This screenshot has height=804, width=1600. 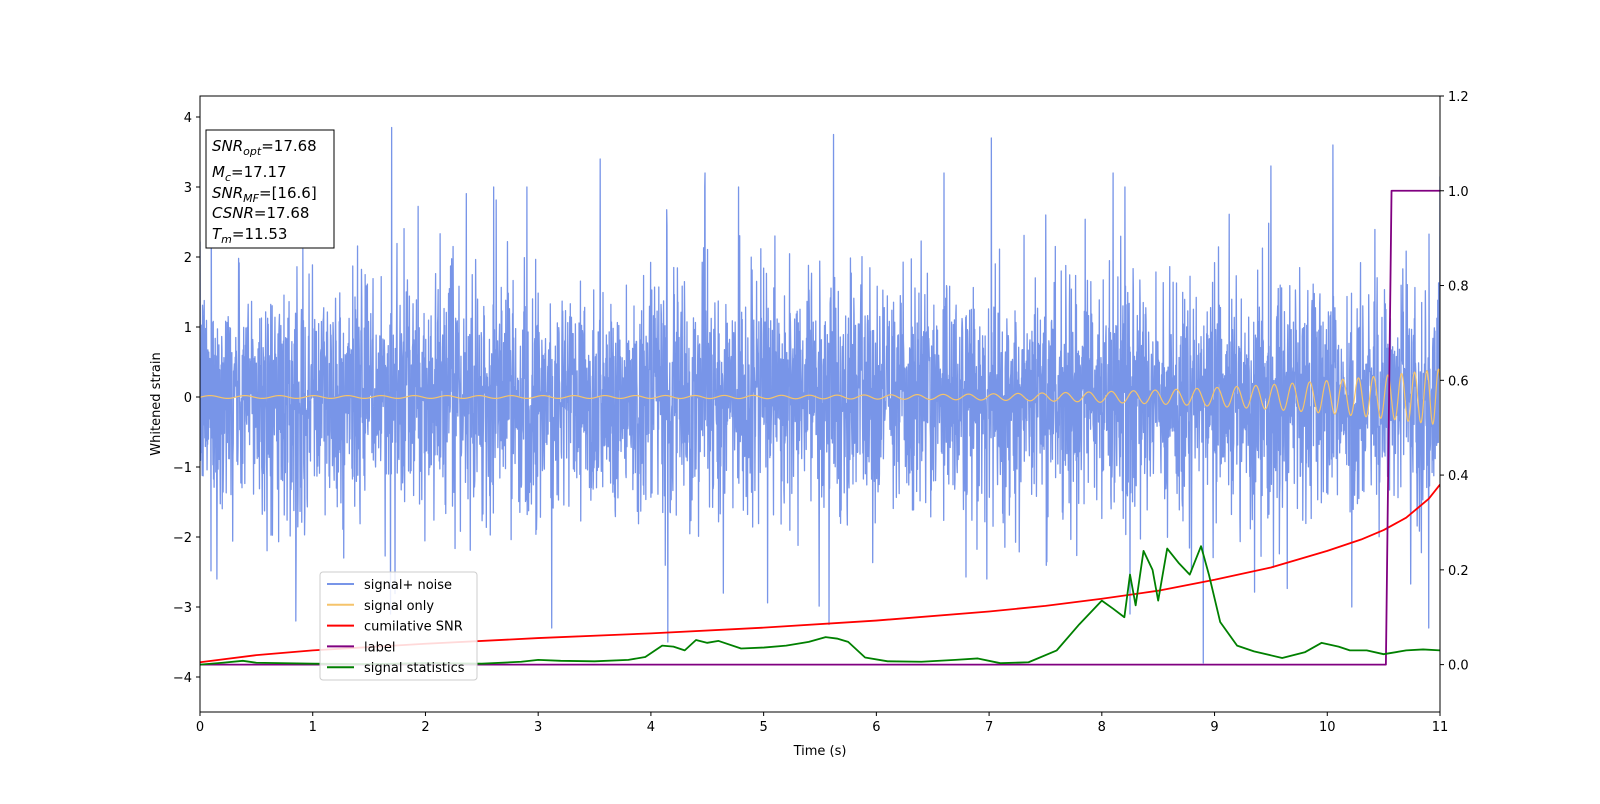 I want to click on x-tick-label: 5, so click(x=763, y=727).